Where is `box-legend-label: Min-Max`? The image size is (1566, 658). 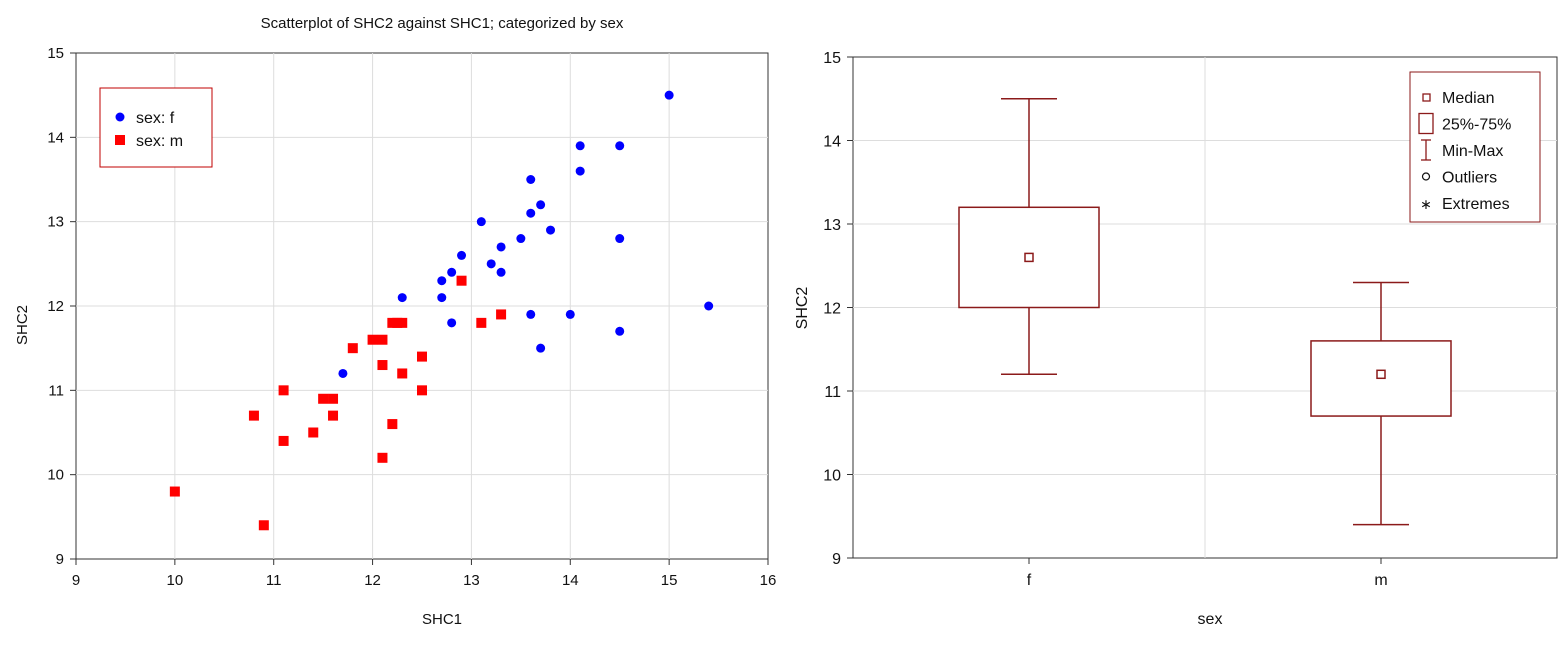 box-legend-label: Min-Max is located at coordinates (1472, 151).